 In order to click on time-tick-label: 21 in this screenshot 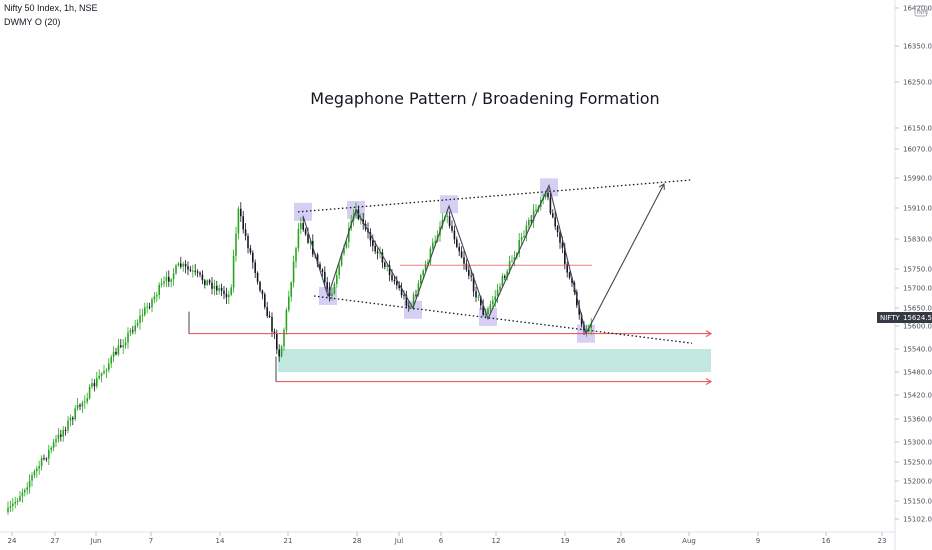, I will do `click(288, 541)`.